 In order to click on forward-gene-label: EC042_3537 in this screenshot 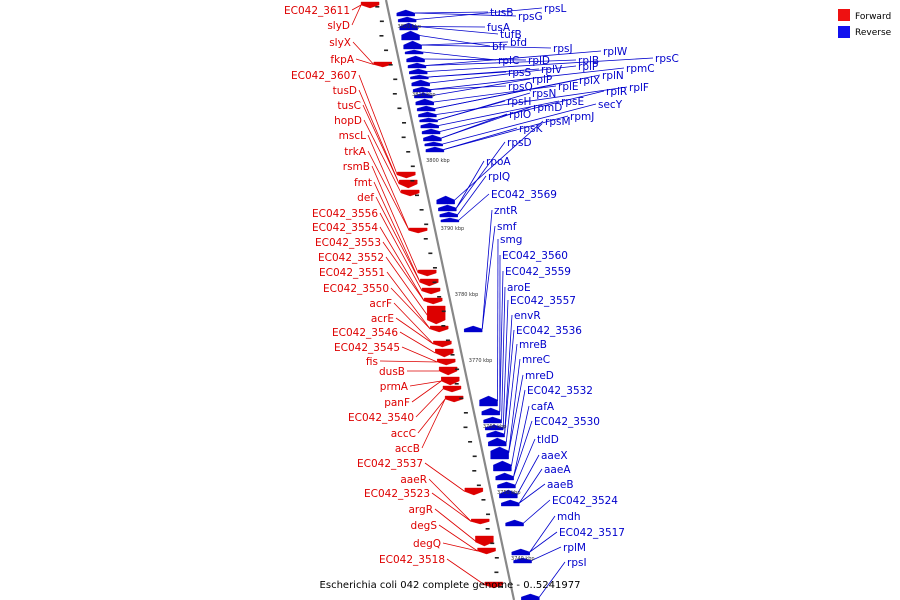, I will do `click(390, 464)`.